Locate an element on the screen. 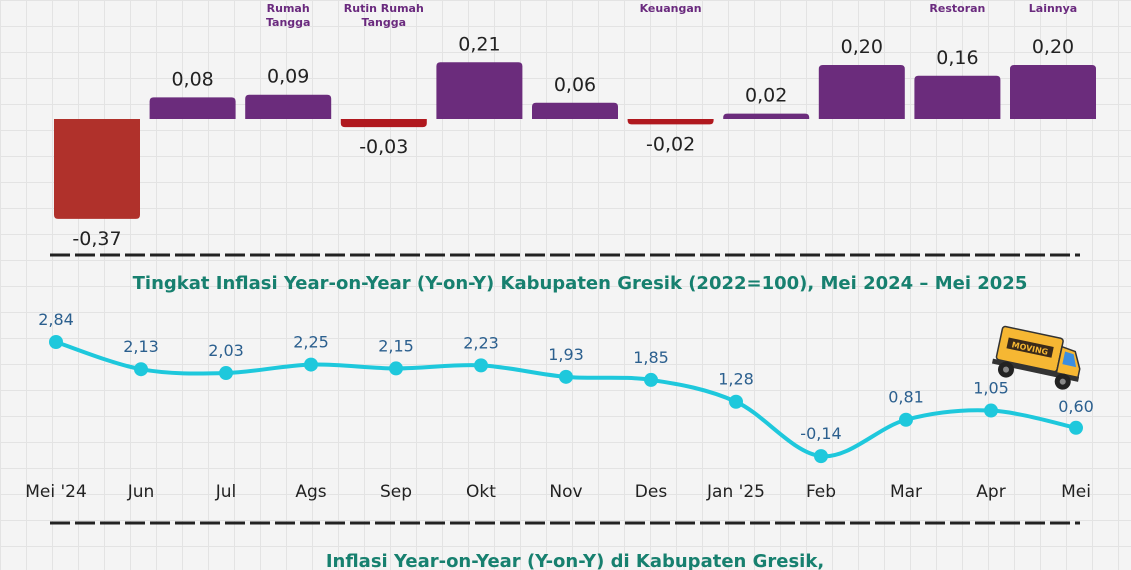 This screenshot has height=570, width=1131. bar-category-label: Restoran is located at coordinates (957, 8).